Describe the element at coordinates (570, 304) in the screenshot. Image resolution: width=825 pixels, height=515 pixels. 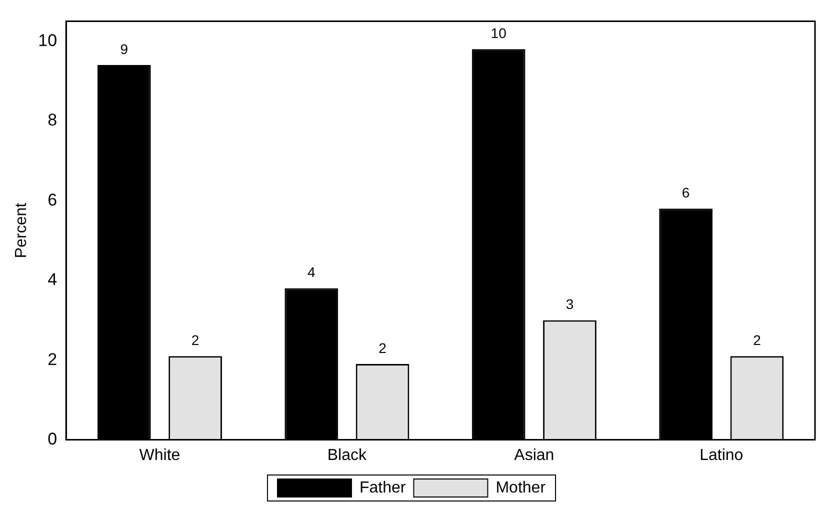
I see `data-label: 3` at that location.